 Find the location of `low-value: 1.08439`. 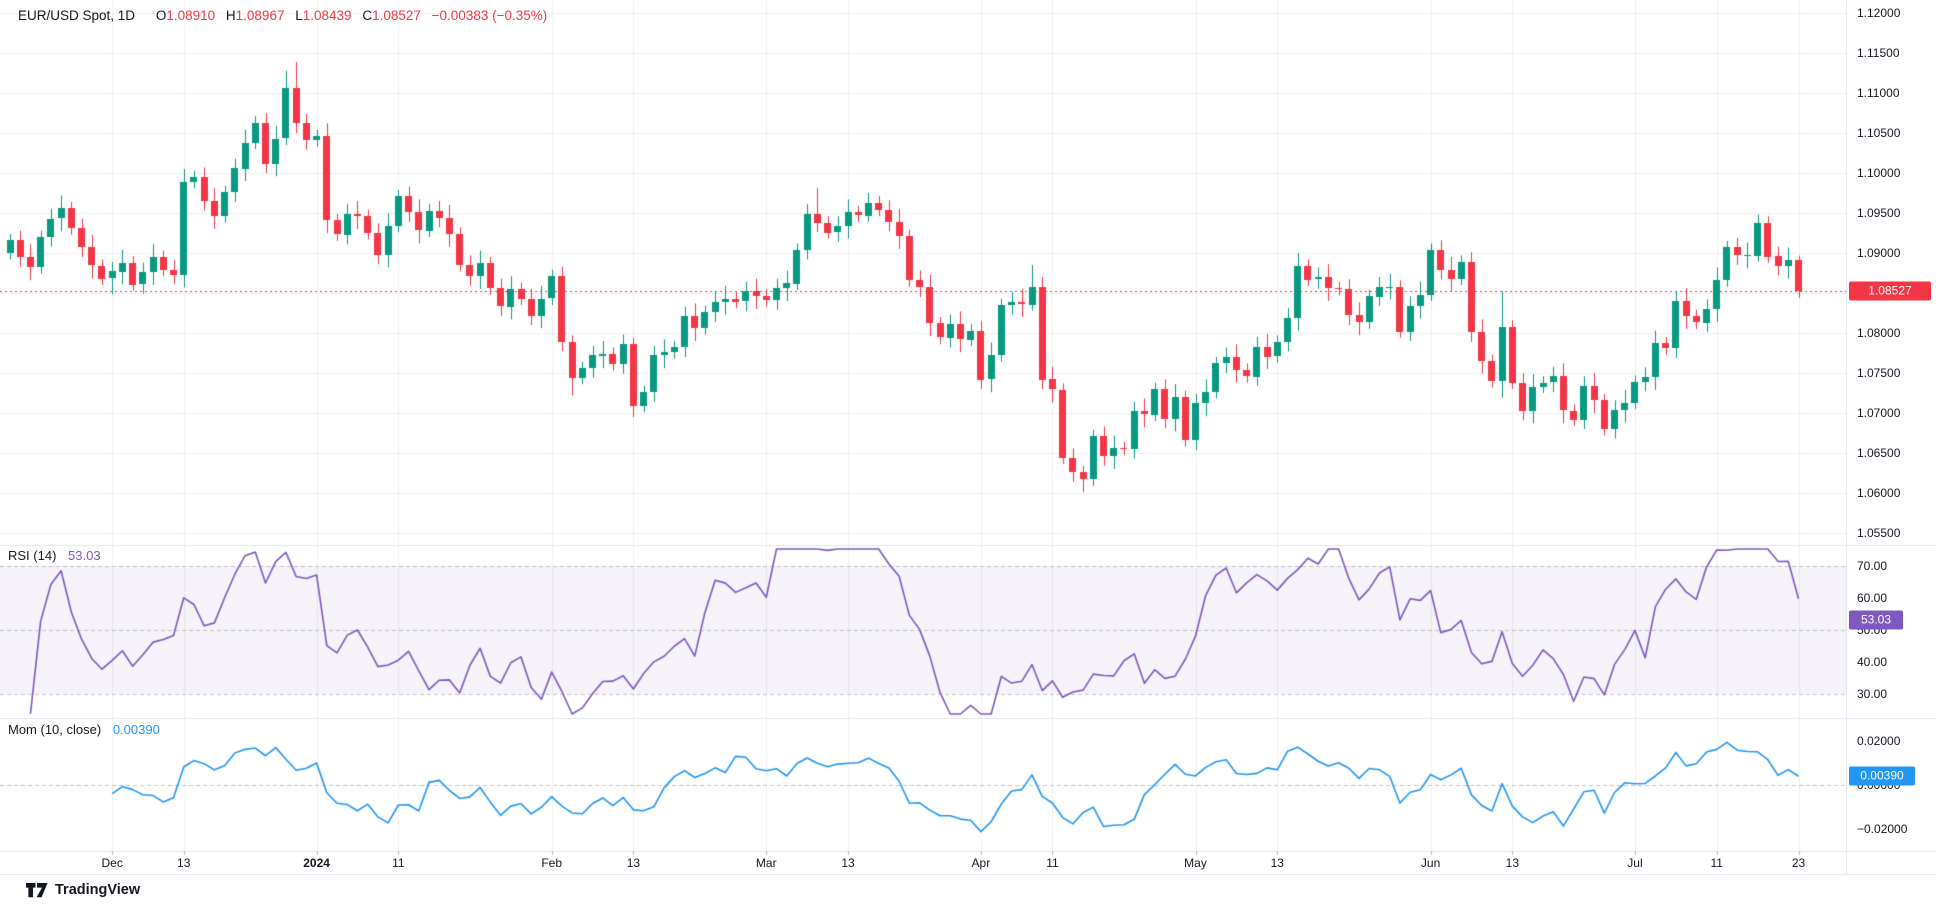

low-value: 1.08439 is located at coordinates (327, 15).